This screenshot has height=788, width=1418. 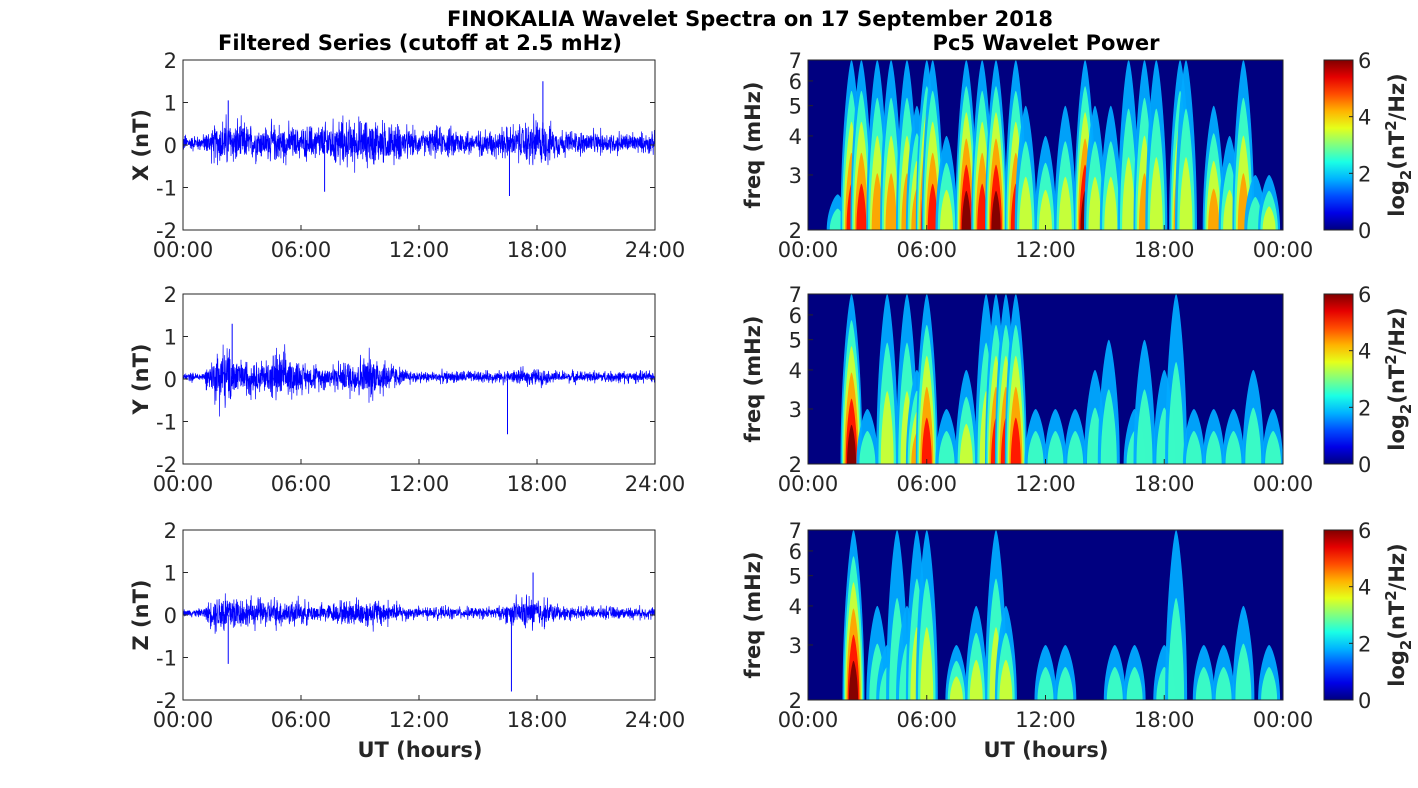 I want to click on freq-tick-label: 5, so click(x=795, y=341).